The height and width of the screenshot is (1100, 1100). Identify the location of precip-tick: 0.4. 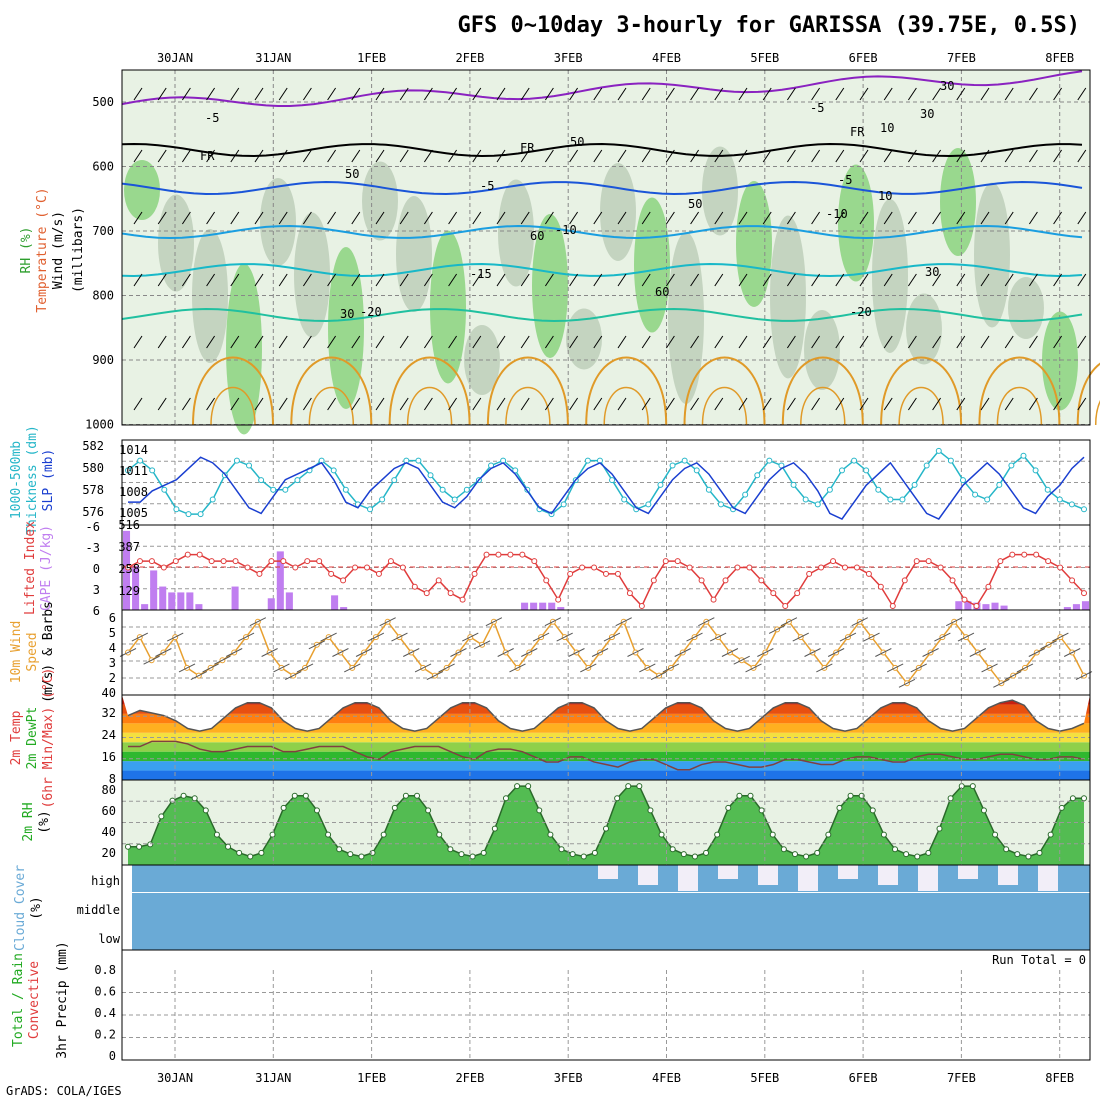
(105, 1013).